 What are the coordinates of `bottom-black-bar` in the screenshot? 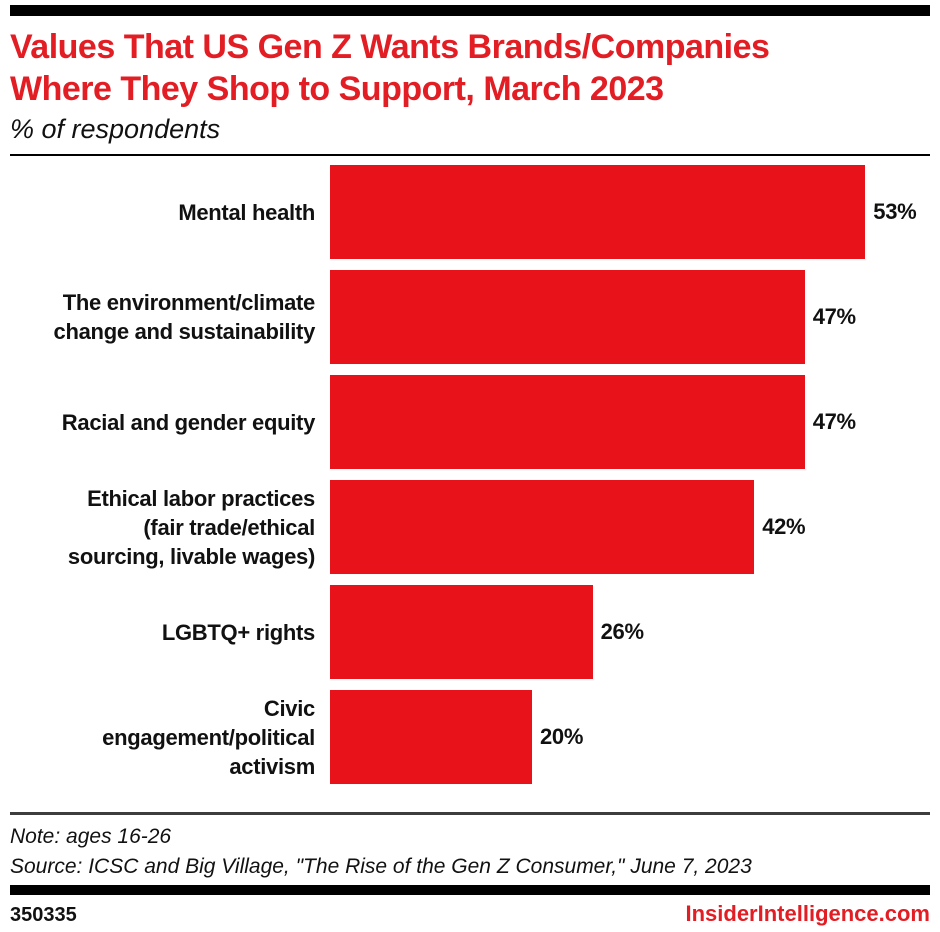 It's located at (470, 890).